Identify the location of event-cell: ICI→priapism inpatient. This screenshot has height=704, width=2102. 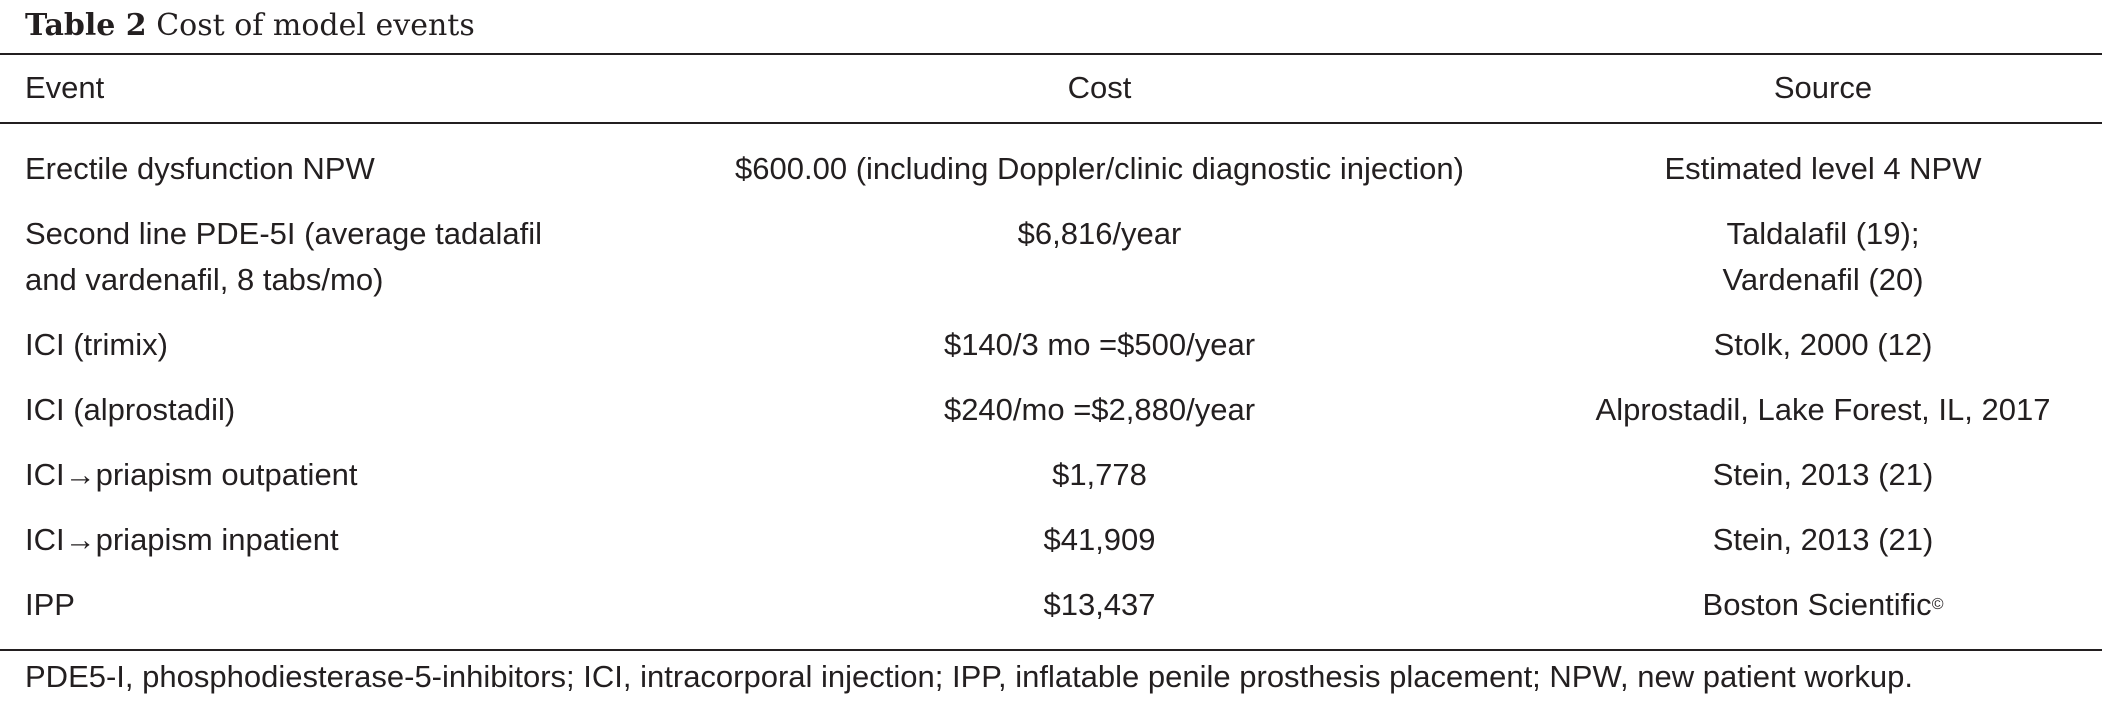
(327, 530).